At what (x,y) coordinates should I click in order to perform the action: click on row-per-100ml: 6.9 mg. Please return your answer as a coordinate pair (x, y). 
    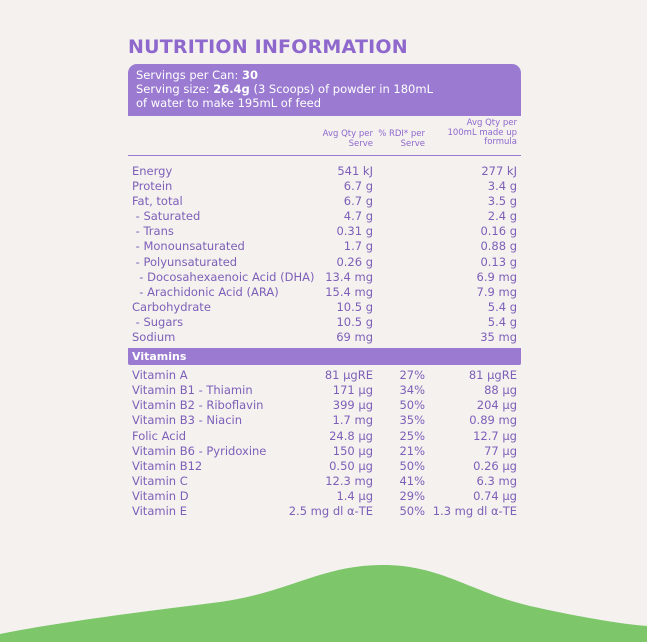
    Looking at the image, I should click on (496, 276).